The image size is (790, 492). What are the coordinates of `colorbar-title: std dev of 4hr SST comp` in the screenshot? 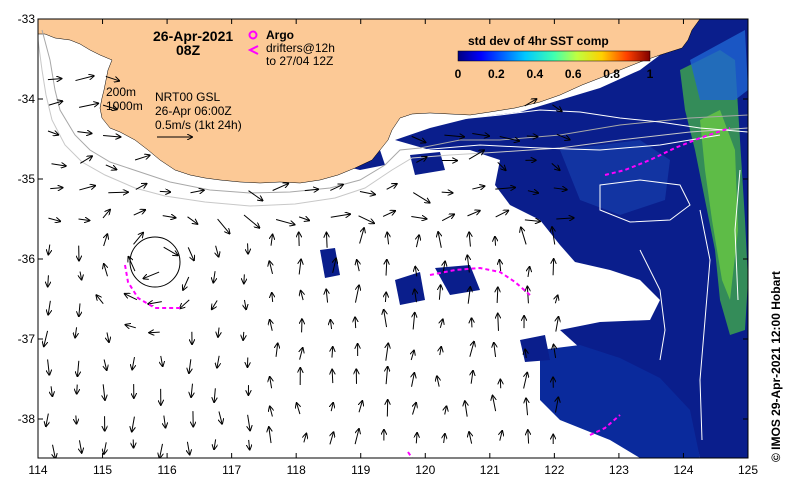 It's located at (538, 41).